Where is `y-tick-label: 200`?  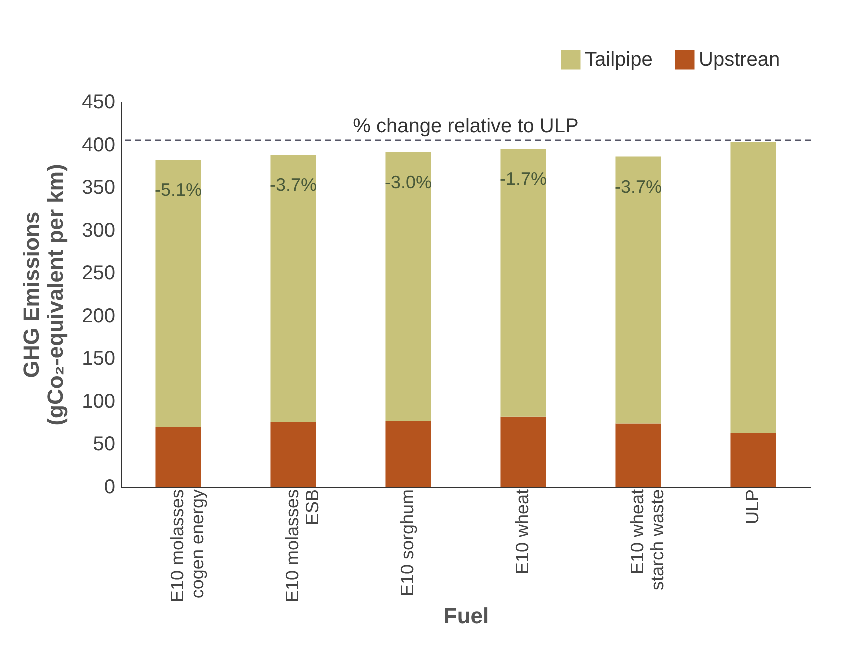 y-tick-label: 200 is located at coordinates (99, 316).